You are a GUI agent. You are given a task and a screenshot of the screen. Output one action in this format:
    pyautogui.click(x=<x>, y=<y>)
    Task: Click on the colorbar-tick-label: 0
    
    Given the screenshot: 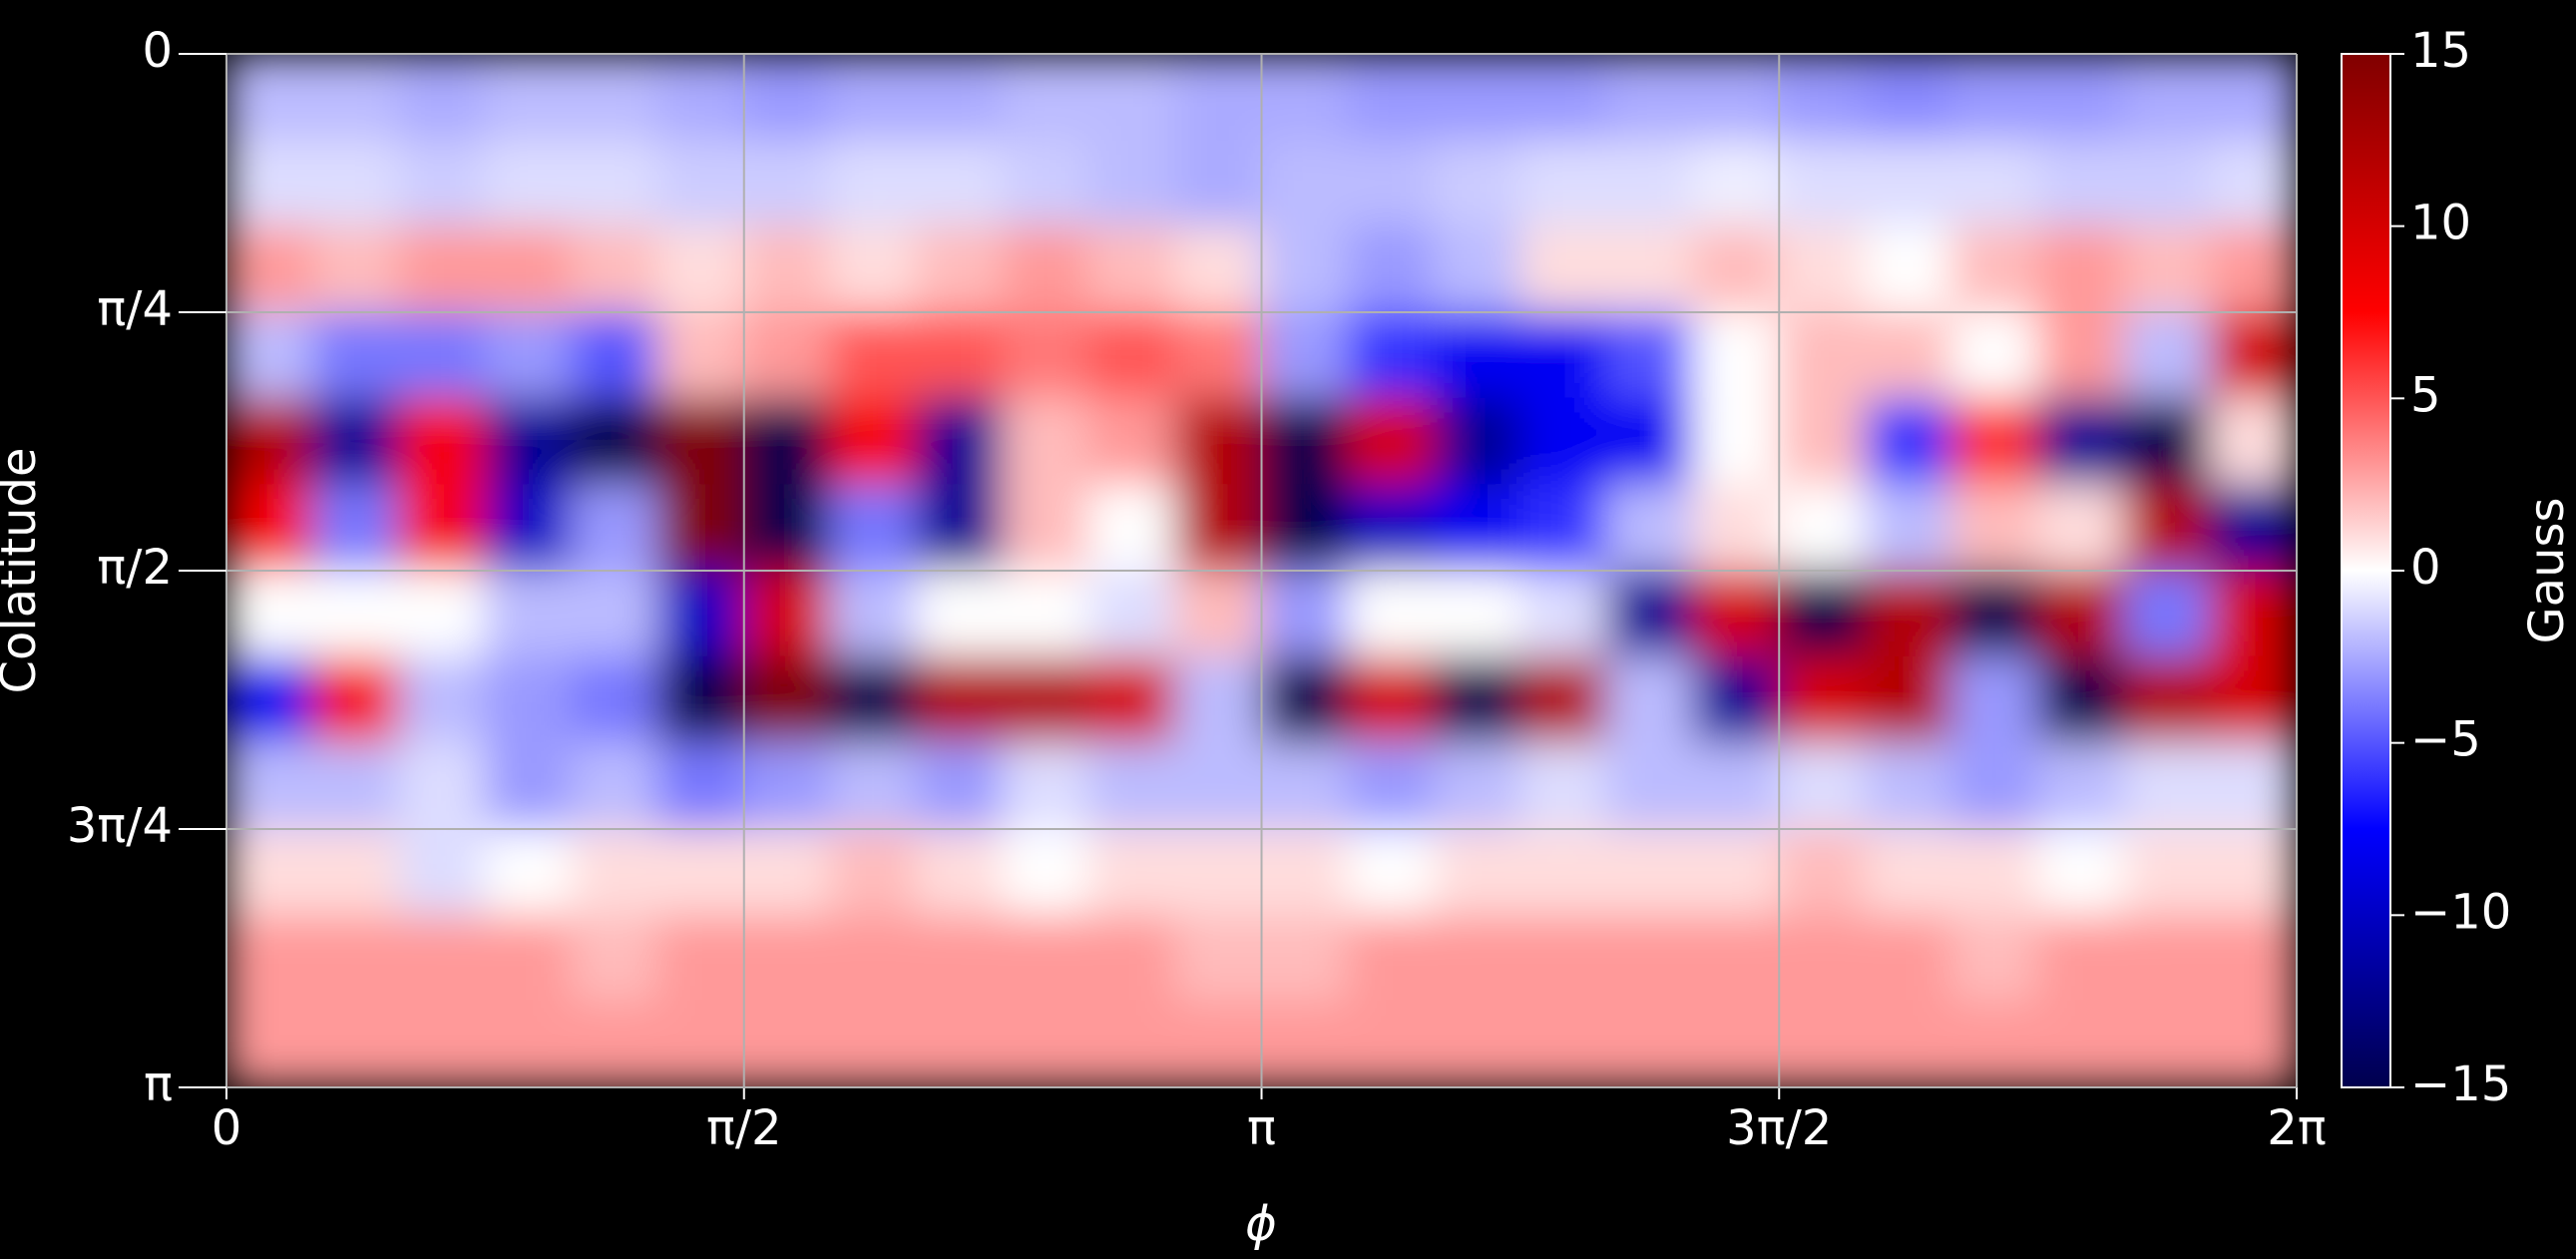 What is the action you would take?
    pyautogui.click(x=2425, y=568)
    